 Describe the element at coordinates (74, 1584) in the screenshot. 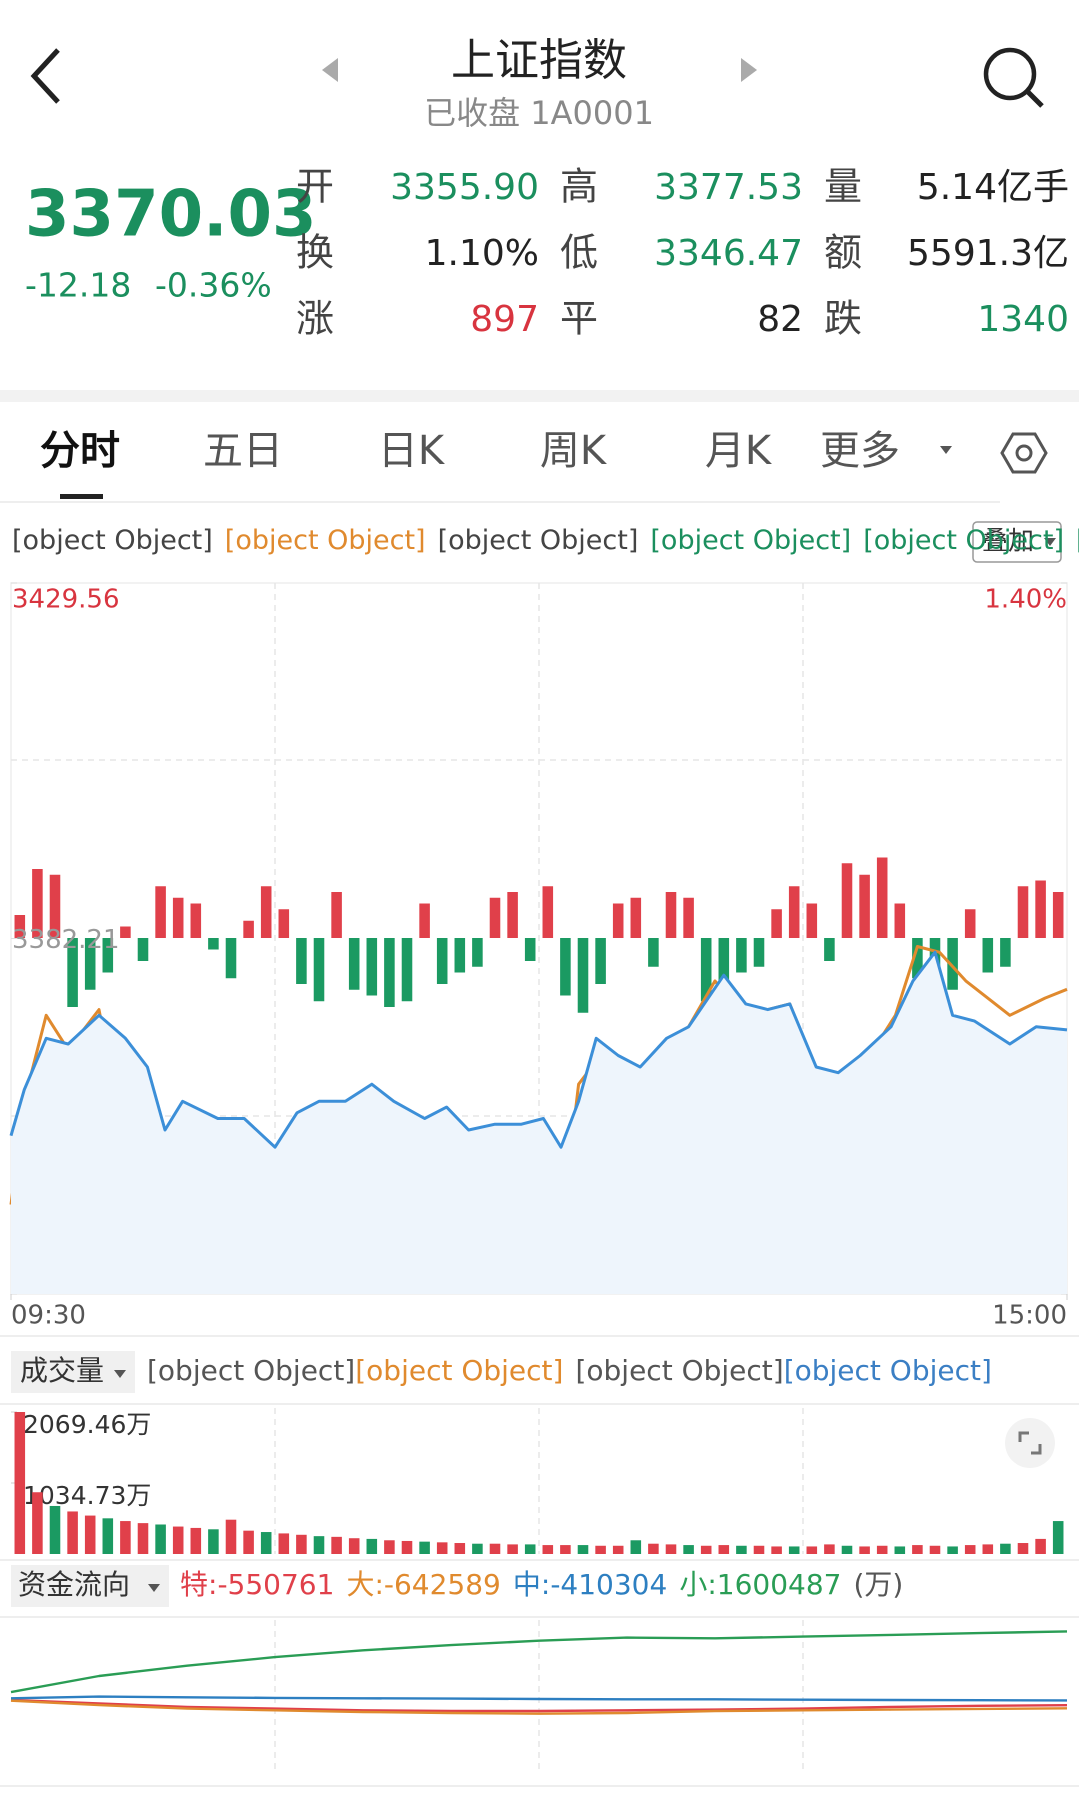

I see `fund-selector-label: 资金流向` at that location.